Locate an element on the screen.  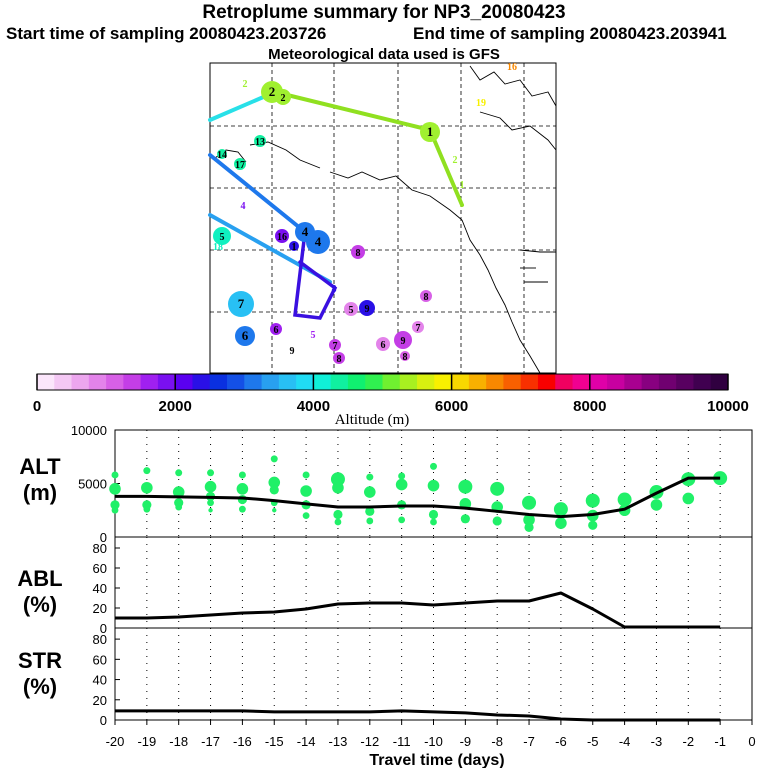
x-tick-label: -11 is located at coordinates (402, 741).